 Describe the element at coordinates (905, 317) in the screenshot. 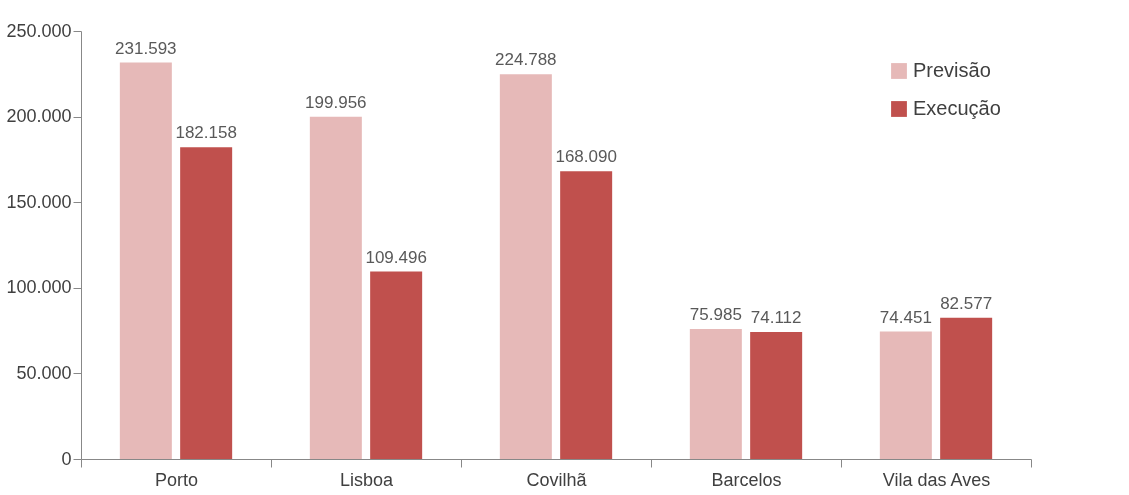

I see `data-label: 74.451` at that location.